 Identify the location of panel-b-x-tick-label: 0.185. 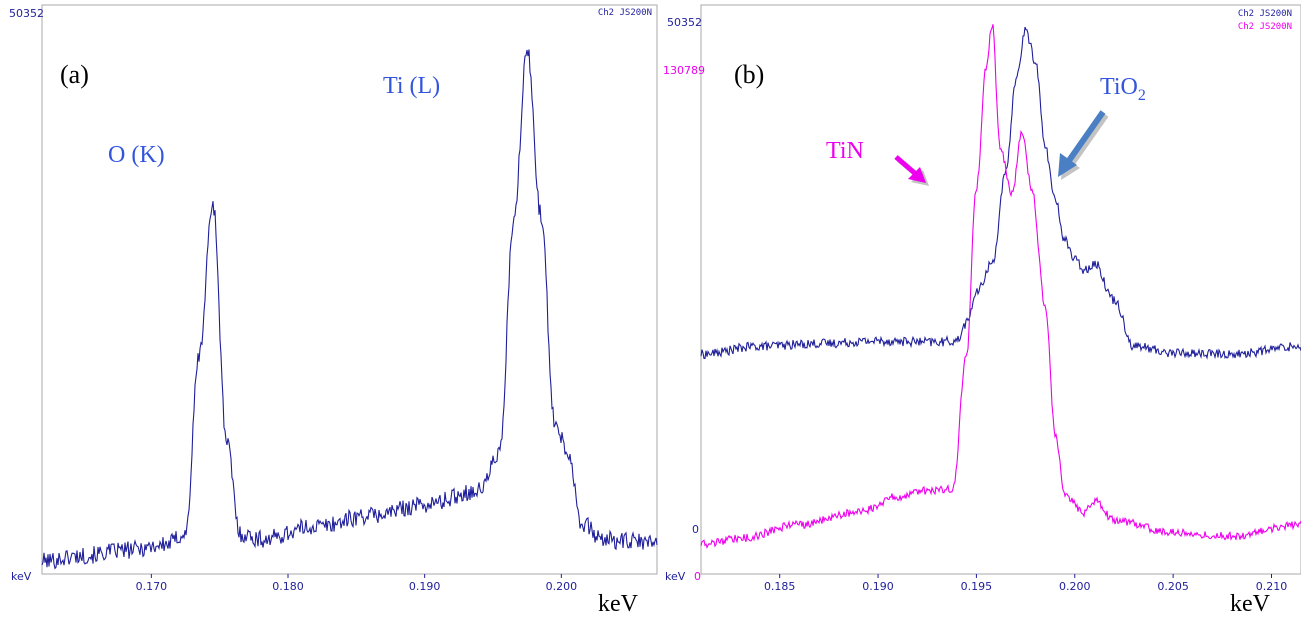
(780, 586).